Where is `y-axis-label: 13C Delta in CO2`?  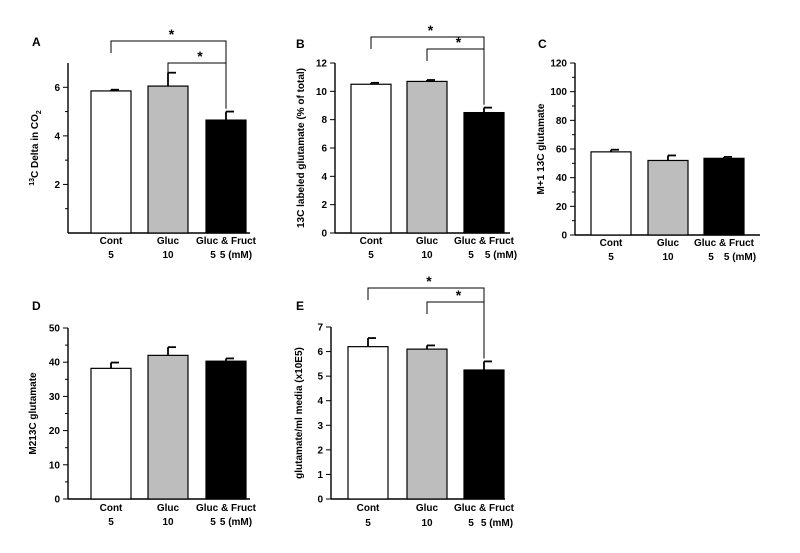
y-axis-label: 13C Delta in CO2 is located at coordinates (36, 148).